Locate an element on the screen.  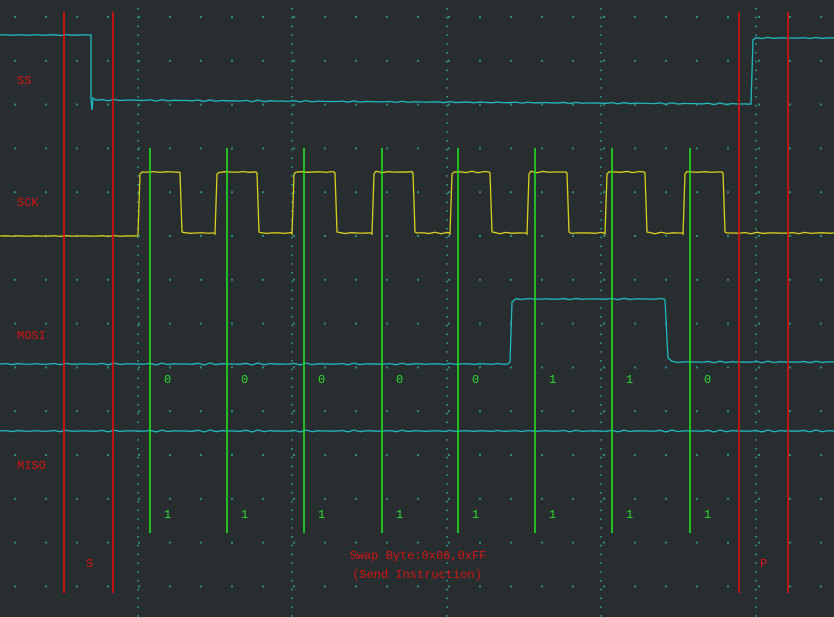
ss-label: SS is located at coordinates (24, 81).